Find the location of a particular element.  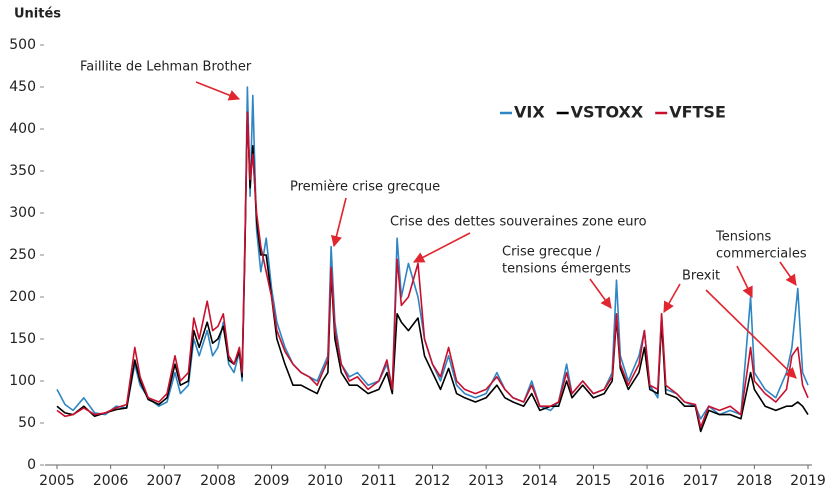

y-tick-label: 450 is located at coordinates (22, 87).